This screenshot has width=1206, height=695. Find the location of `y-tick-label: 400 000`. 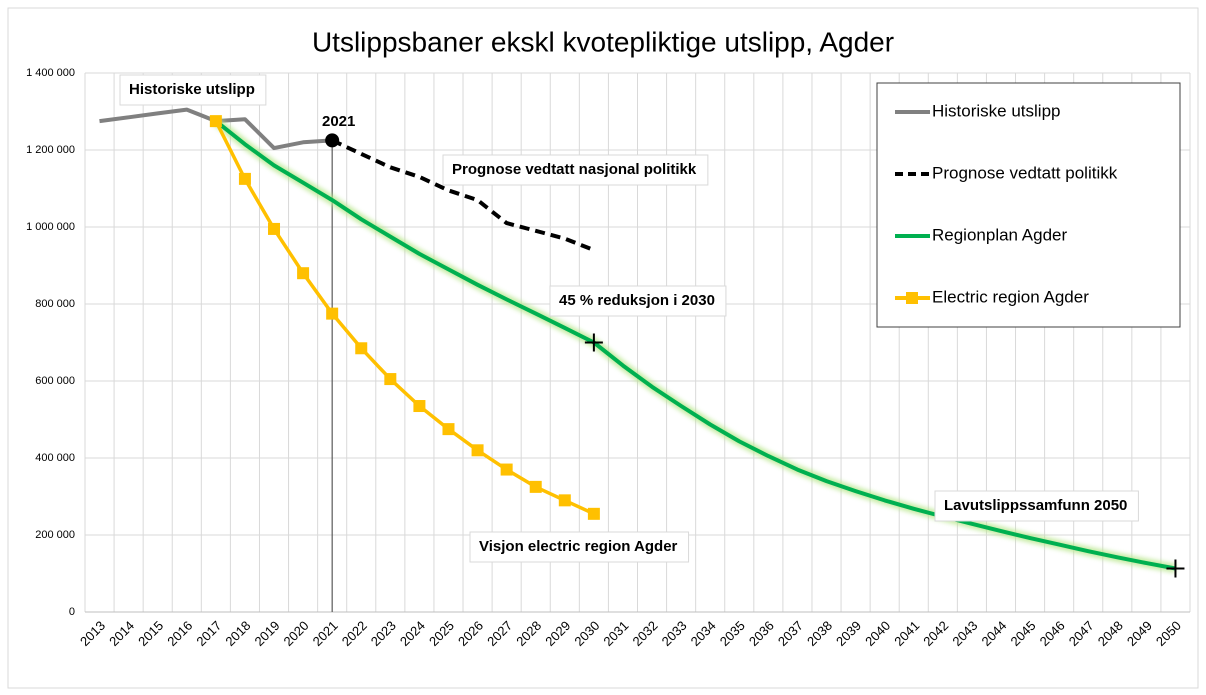

y-tick-label: 400 000 is located at coordinates (55, 458).